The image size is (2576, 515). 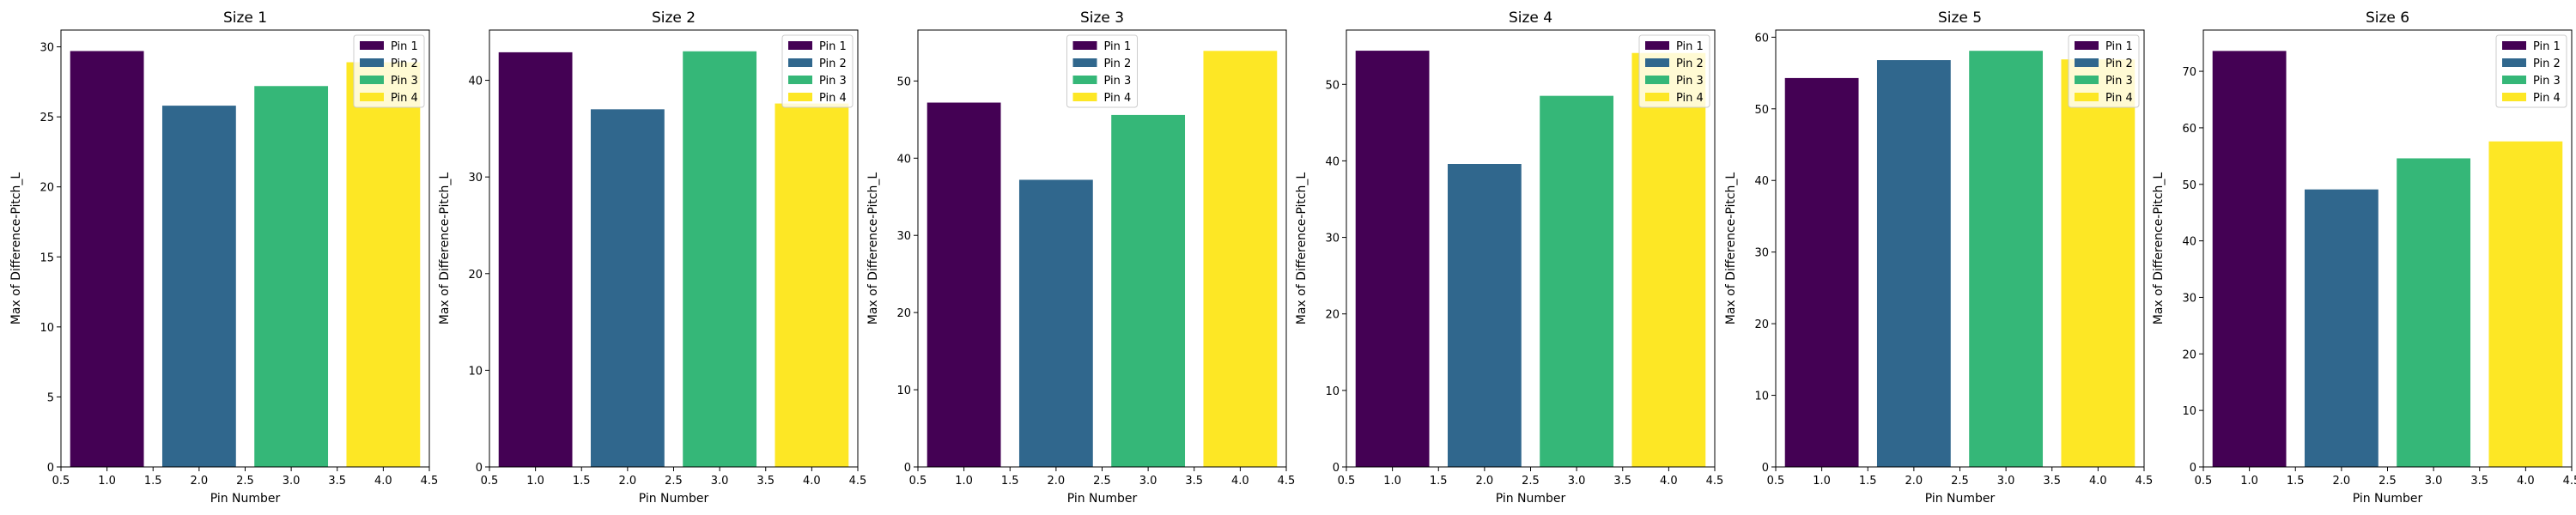 What do you see at coordinates (46, 257) in the screenshot?
I see `y-tick-label: 15` at bounding box center [46, 257].